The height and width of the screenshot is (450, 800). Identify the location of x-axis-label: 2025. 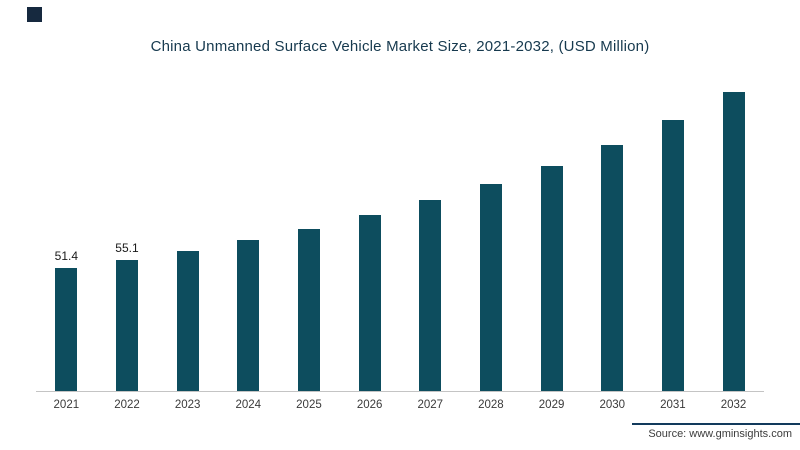
(309, 405).